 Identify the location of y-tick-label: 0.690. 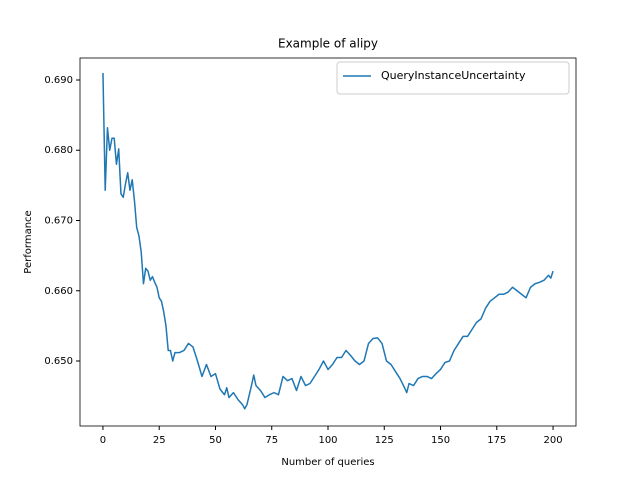
(58, 80).